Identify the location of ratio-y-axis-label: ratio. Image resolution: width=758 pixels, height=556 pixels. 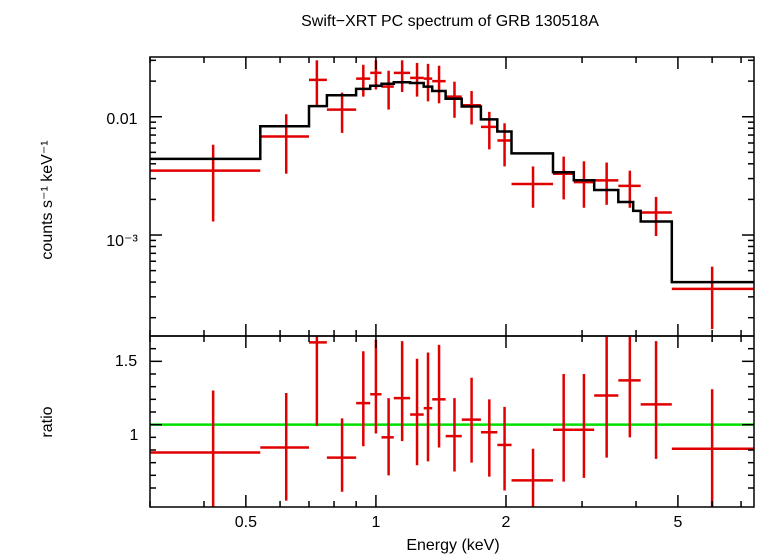
(47, 421).